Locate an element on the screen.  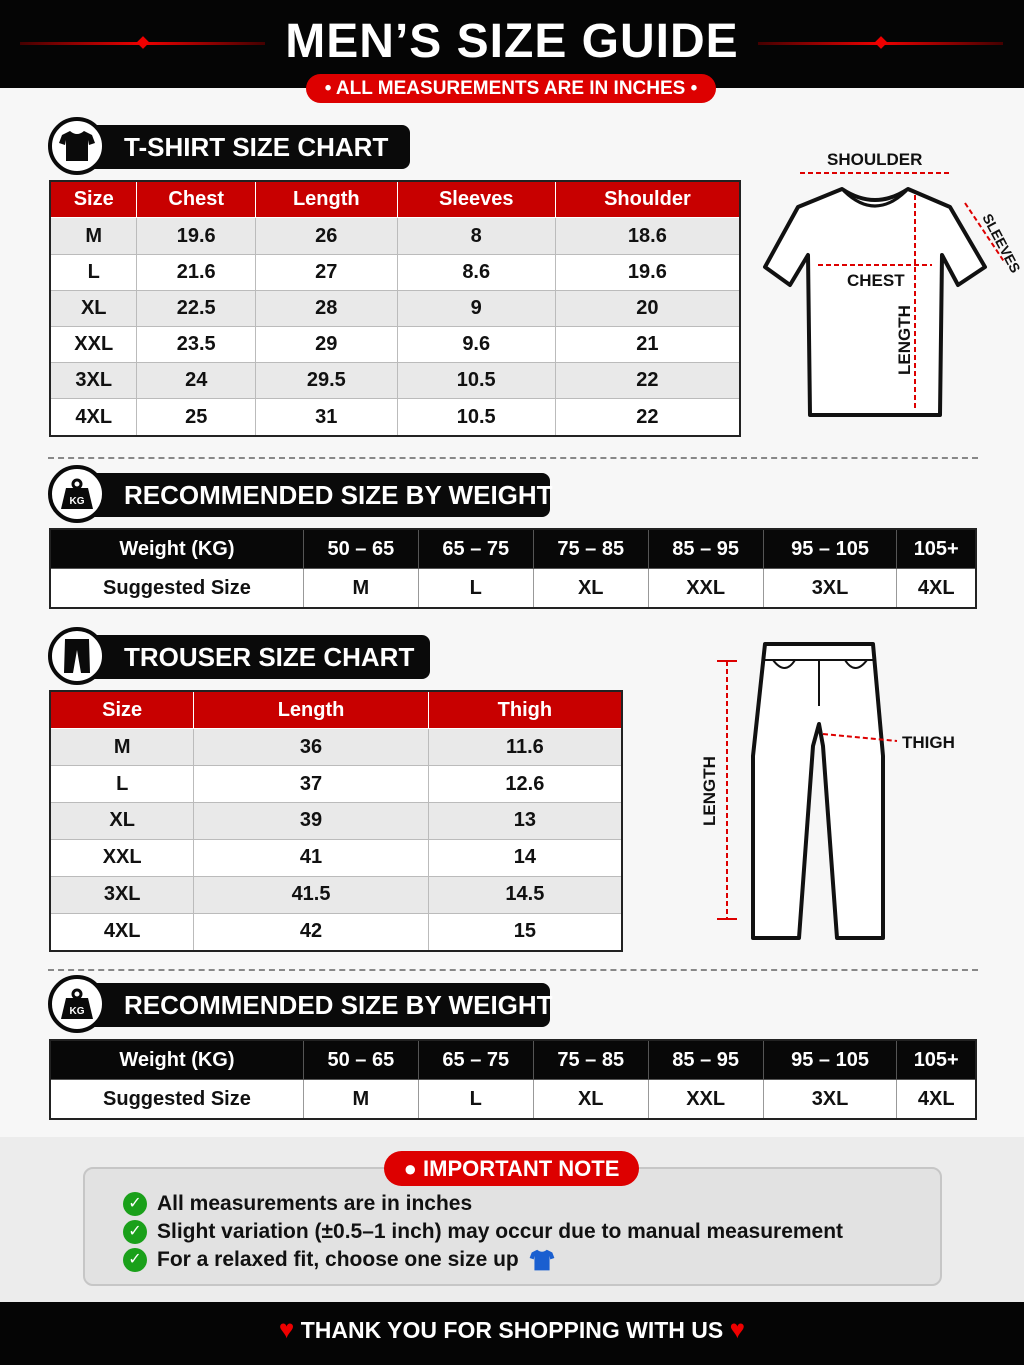
footer-text: THANK YOU FOR SHOPPING WITH US is located at coordinates (512, 1330).